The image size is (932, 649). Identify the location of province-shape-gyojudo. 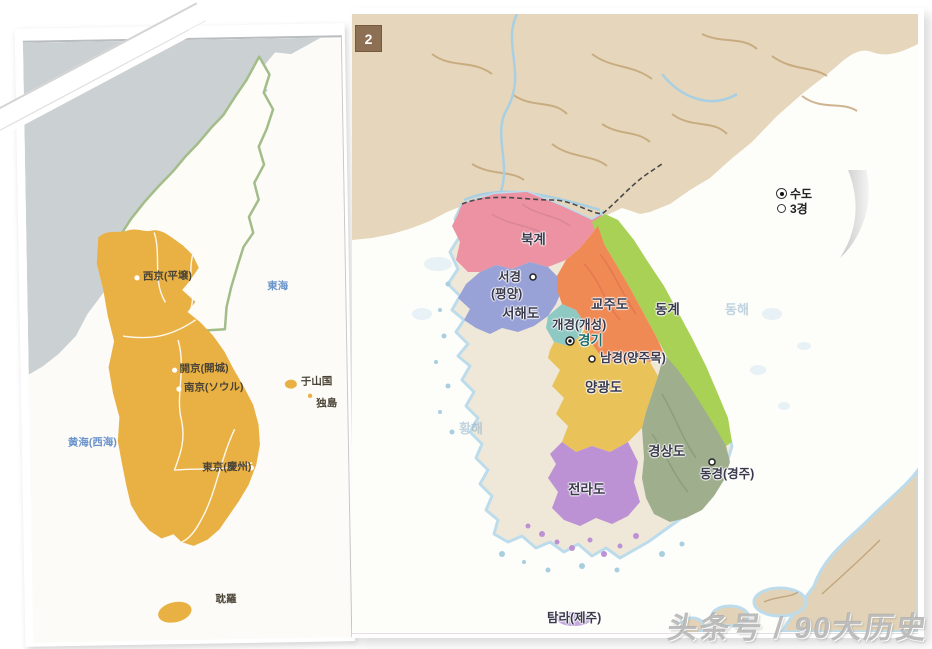
(610, 295).